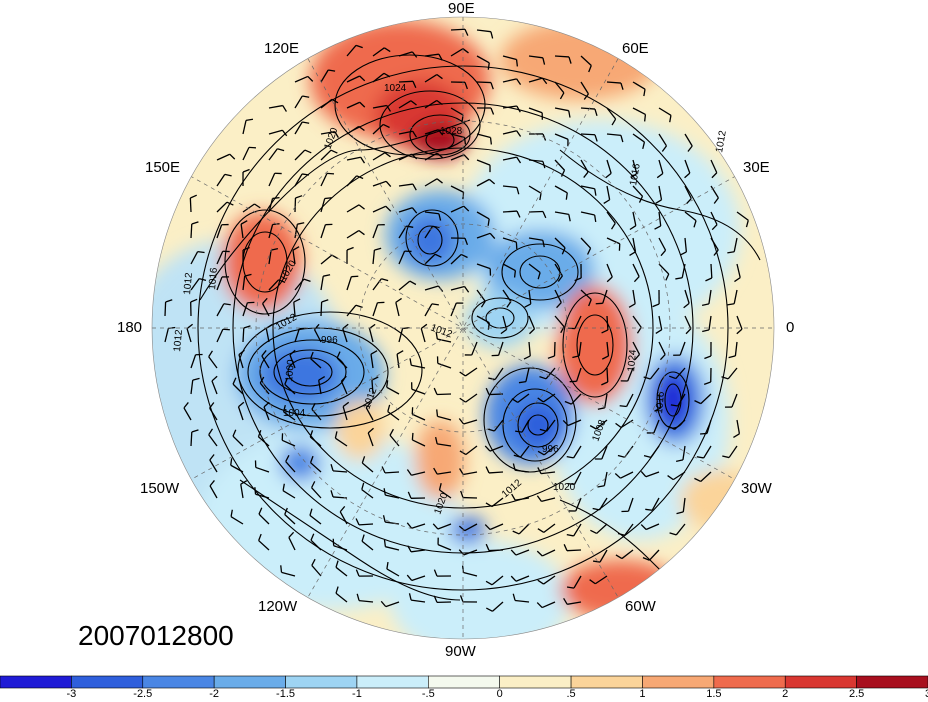  I want to click on lon-label-120e: 120E, so click(282, 48).